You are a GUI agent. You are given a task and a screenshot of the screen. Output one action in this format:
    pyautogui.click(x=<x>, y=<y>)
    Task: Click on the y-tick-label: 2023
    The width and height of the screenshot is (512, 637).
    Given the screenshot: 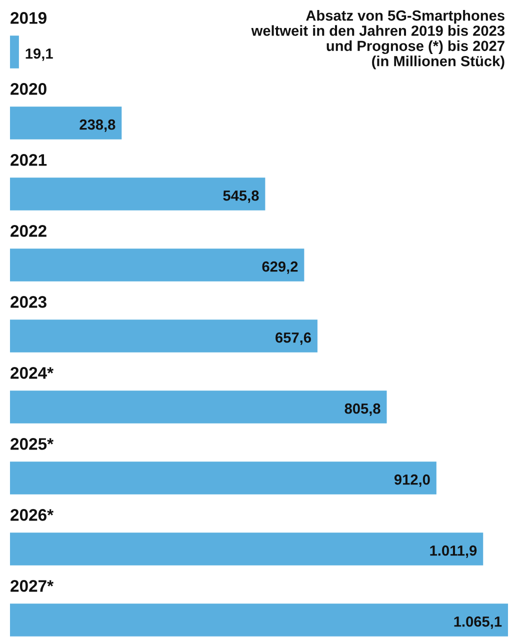 What is the action you would take?
    pyautogui.click(x=28, y=302)
    